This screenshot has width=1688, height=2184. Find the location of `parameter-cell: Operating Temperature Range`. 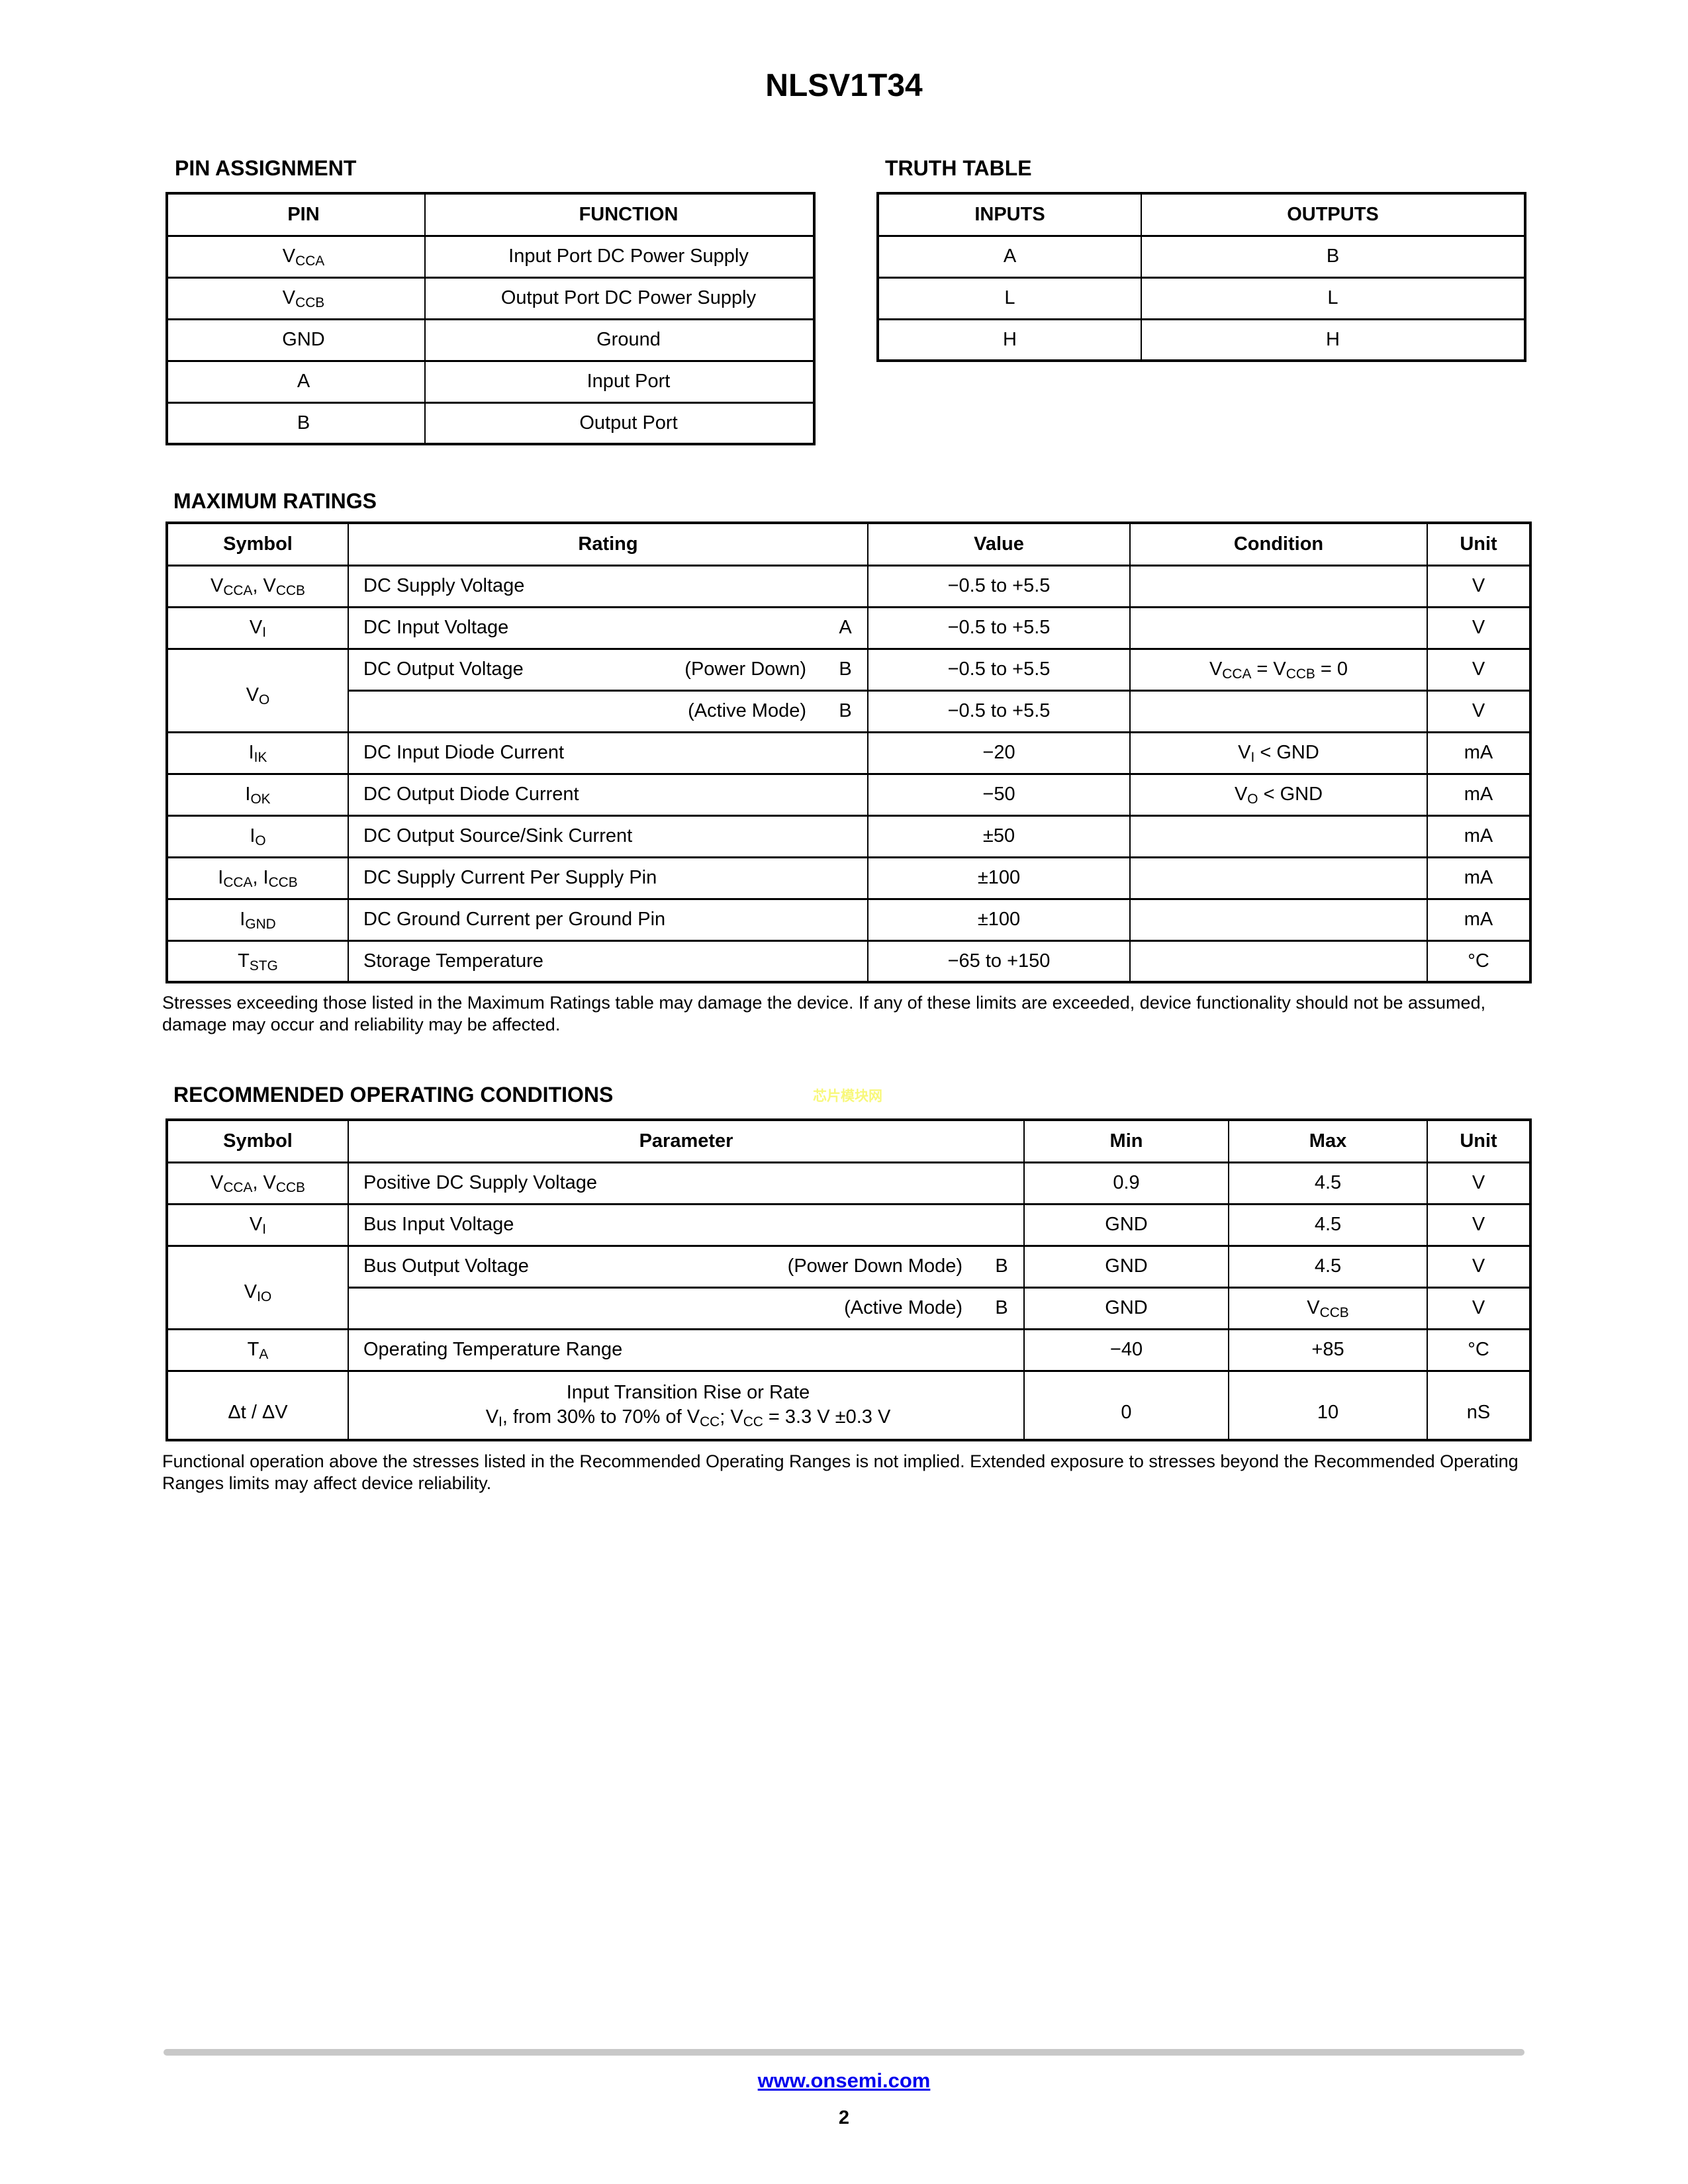

parameter-cell: Operating Temperature Range is located at coordinates (686, 1350).